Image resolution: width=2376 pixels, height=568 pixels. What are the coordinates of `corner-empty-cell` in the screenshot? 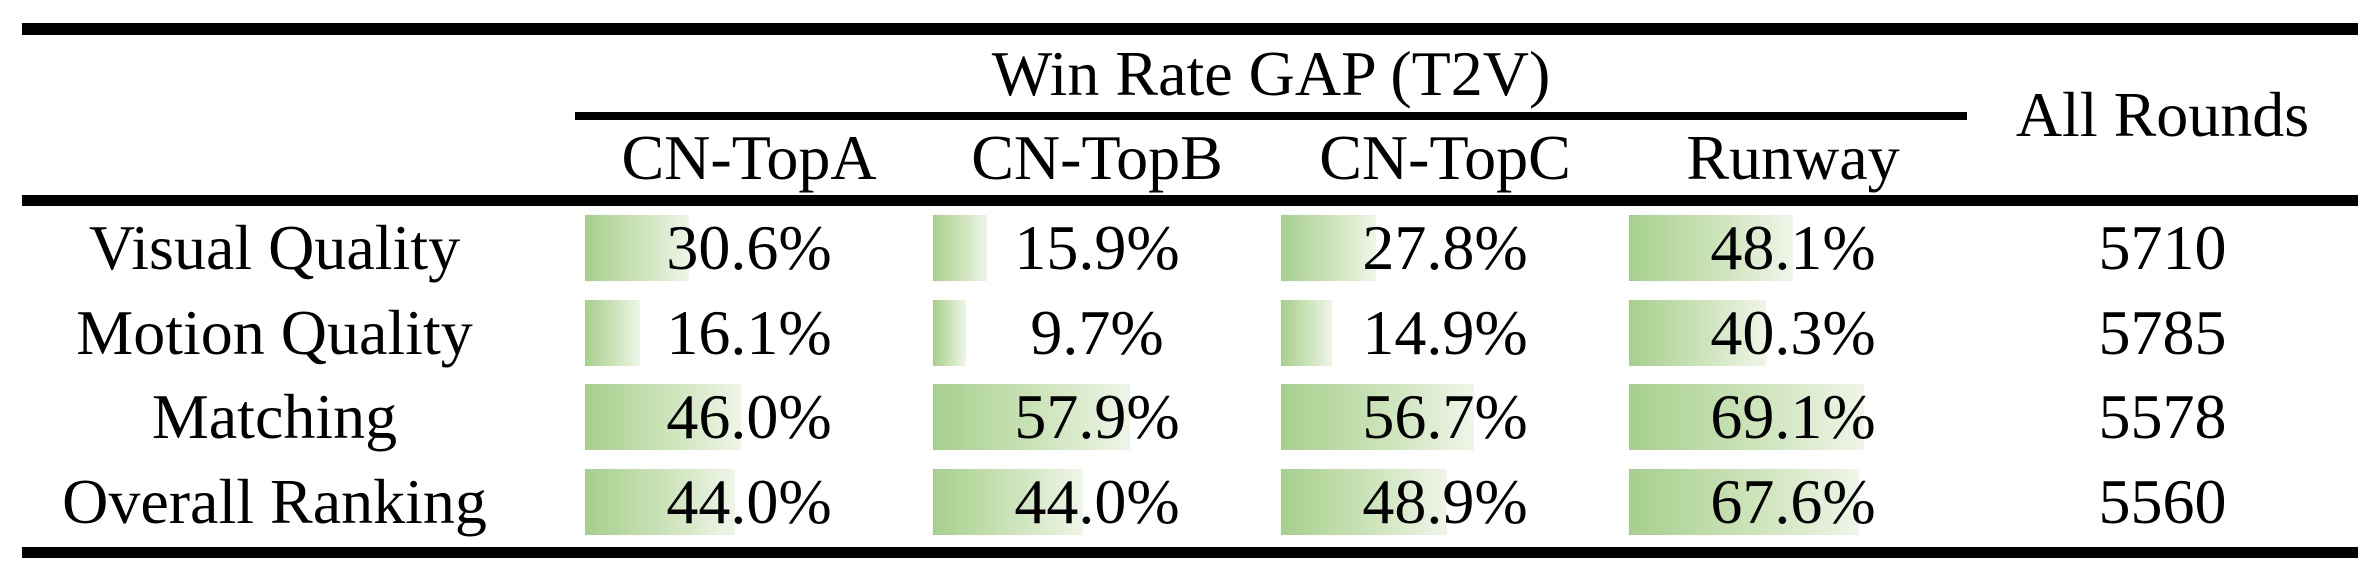 It's located at (298, 115).